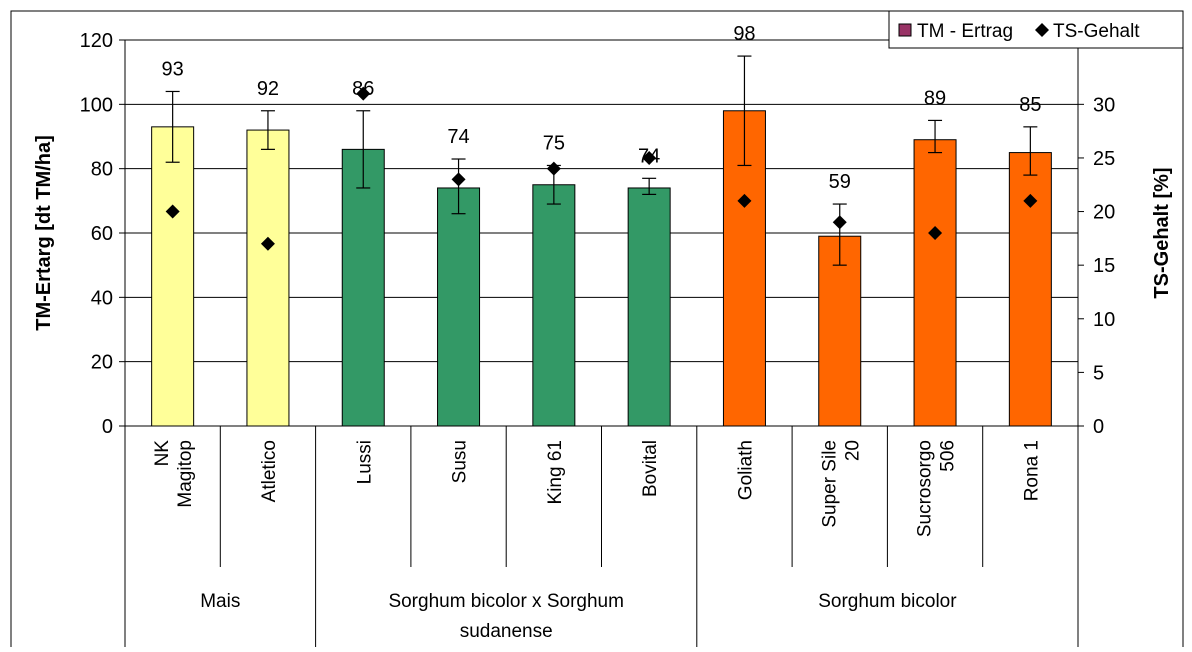 The image size is (1192, 652). I want to click on y-tick-label-left: 80, so click(102, 170).